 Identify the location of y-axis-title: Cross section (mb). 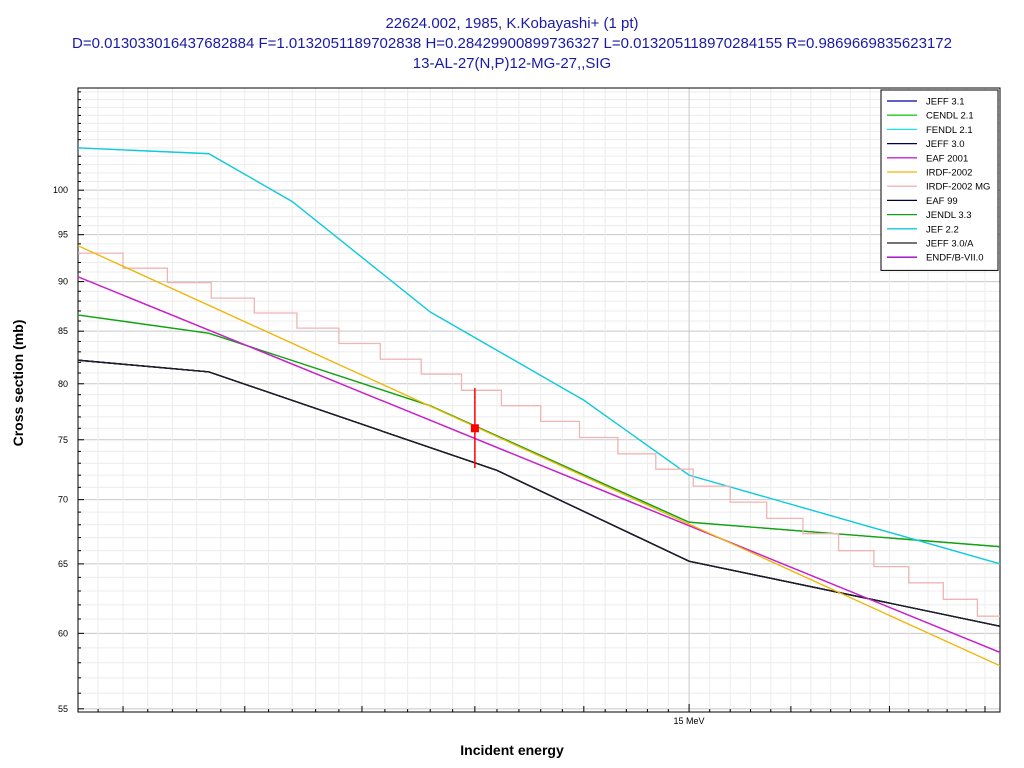
(18, 383).